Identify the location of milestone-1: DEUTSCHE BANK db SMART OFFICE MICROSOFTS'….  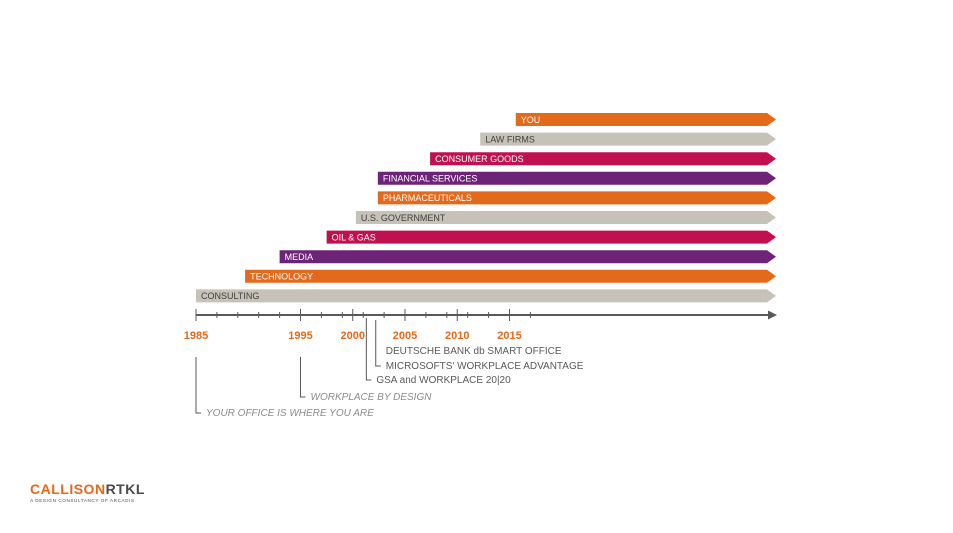
(479, 346).